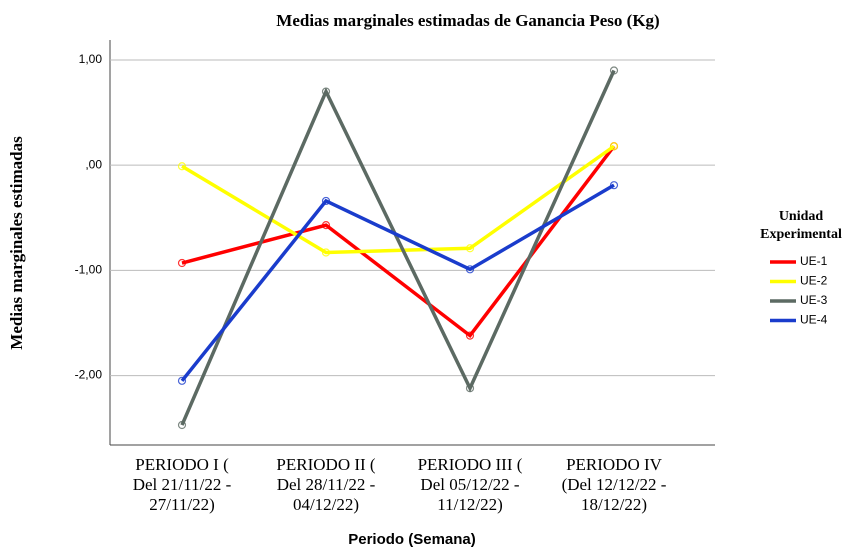  What do you see at coordinates (89, 375) in the screenshot?
I see `y-tick-label: -2,00` at bounding box center [89, 375].